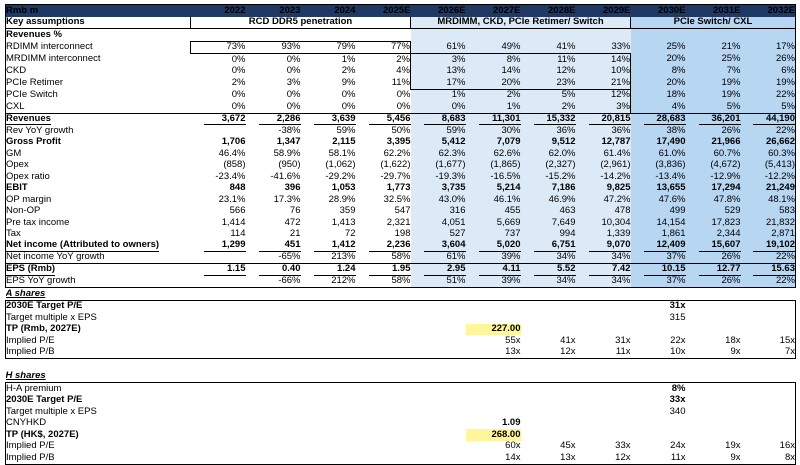 The image size is (800, 465). I want to click on cell-h-cnyhkd-2029e, so click(603, 424).